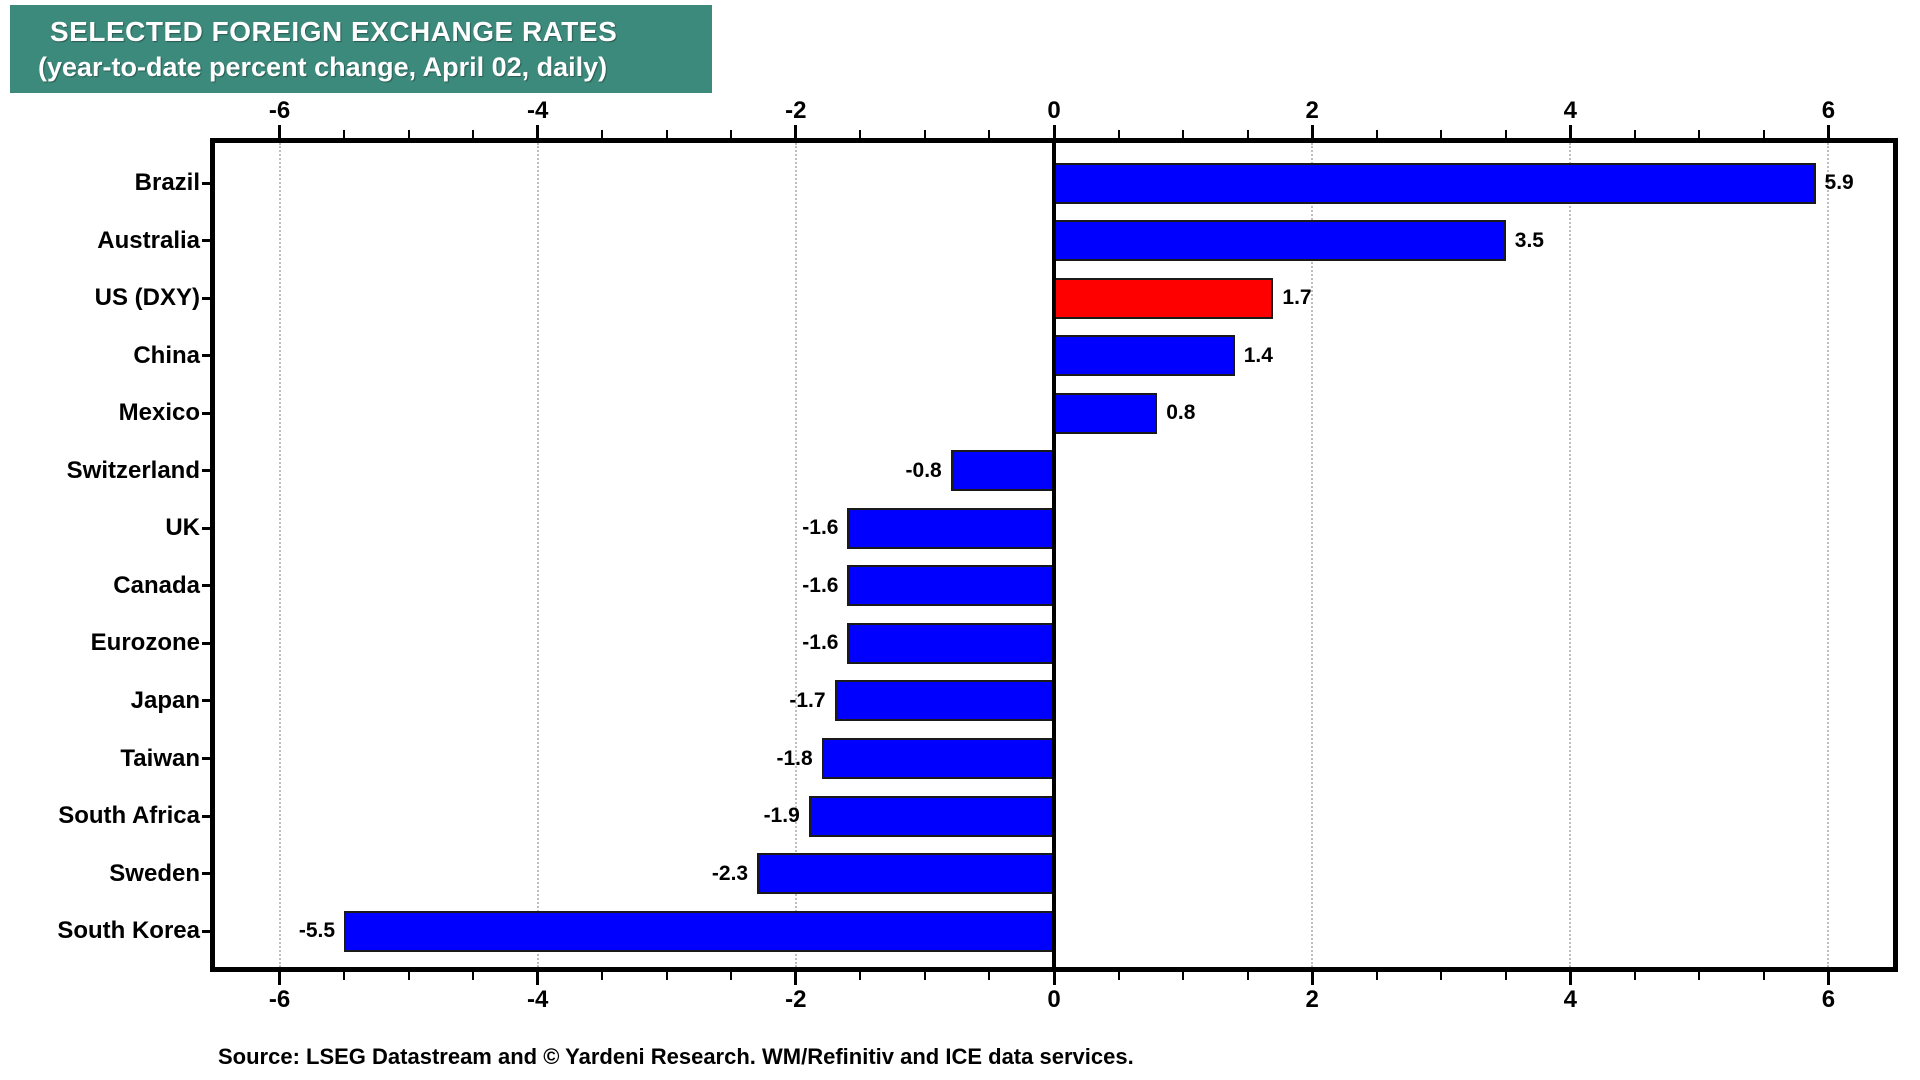 This screenshot has width=1920, height=1080. What do you see at coordinates (317, 931) in the screenshot?
I see `value-label-south-korea: -5.5` at bounding box center [317, 931].